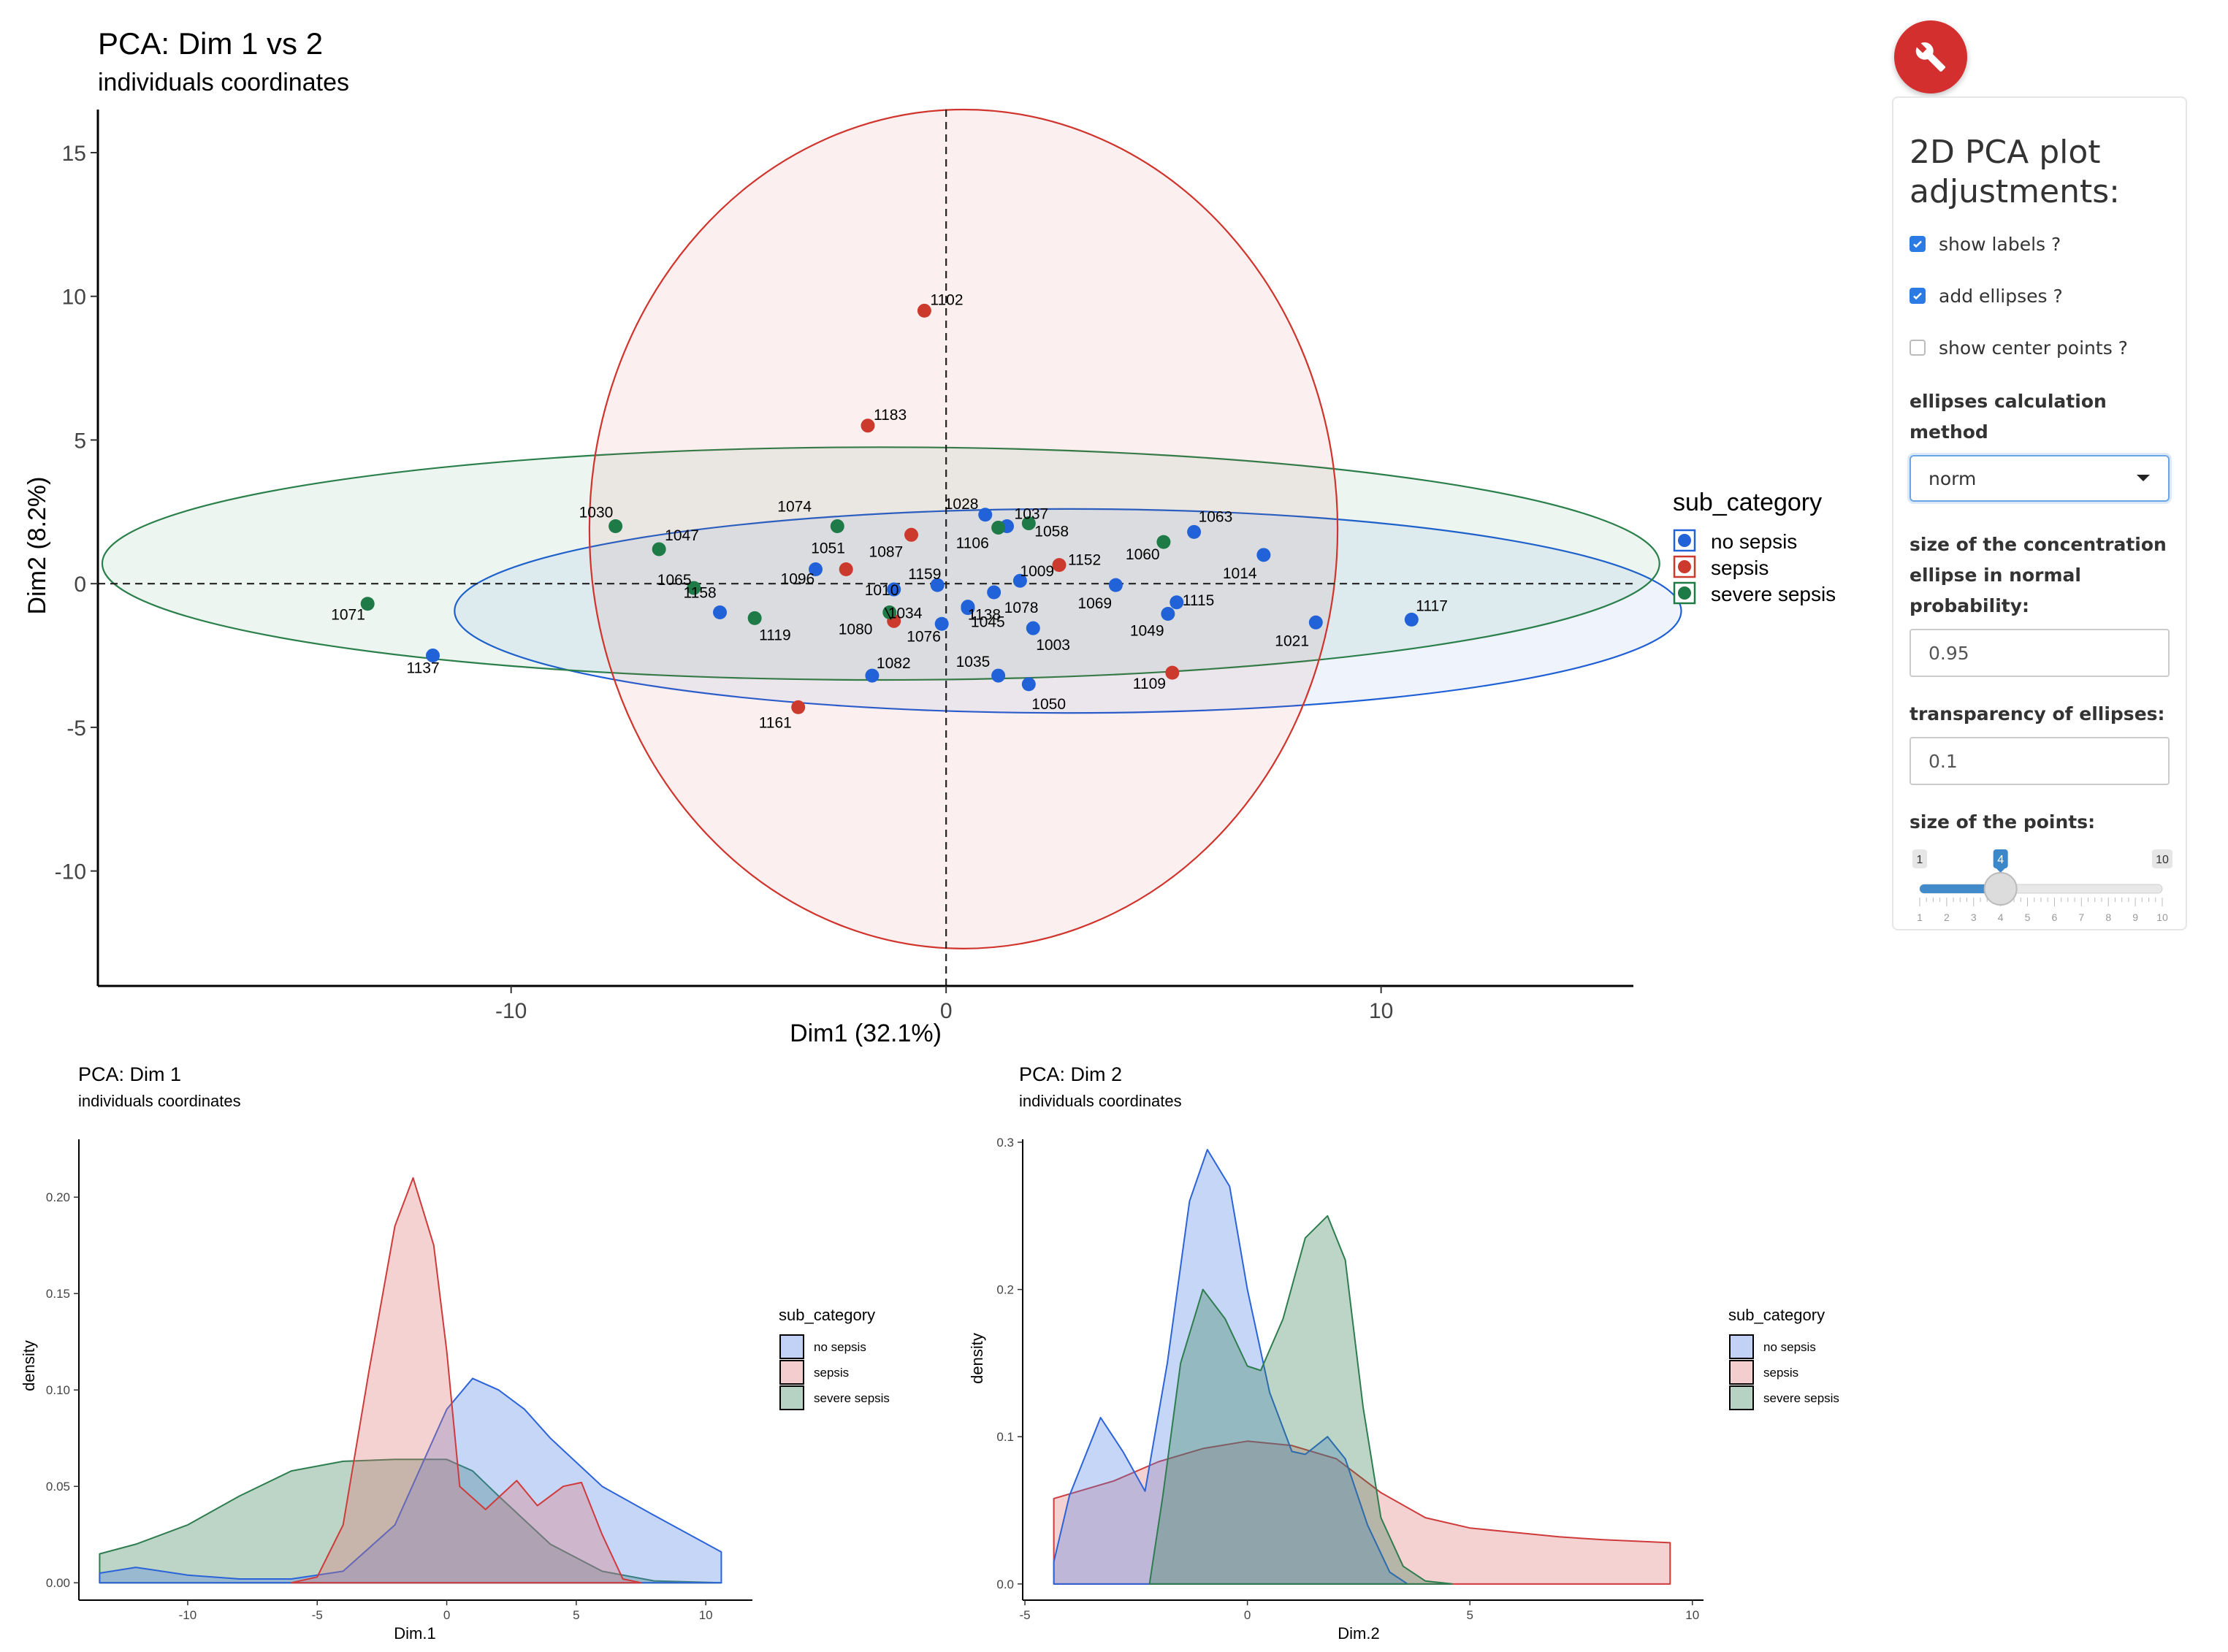 The image size is (2228, 1652). Describe the element at coordinates (37, 546) in the screenshot. I see `pca-y-axis-label: Dim2 (8.2%)` at that location.